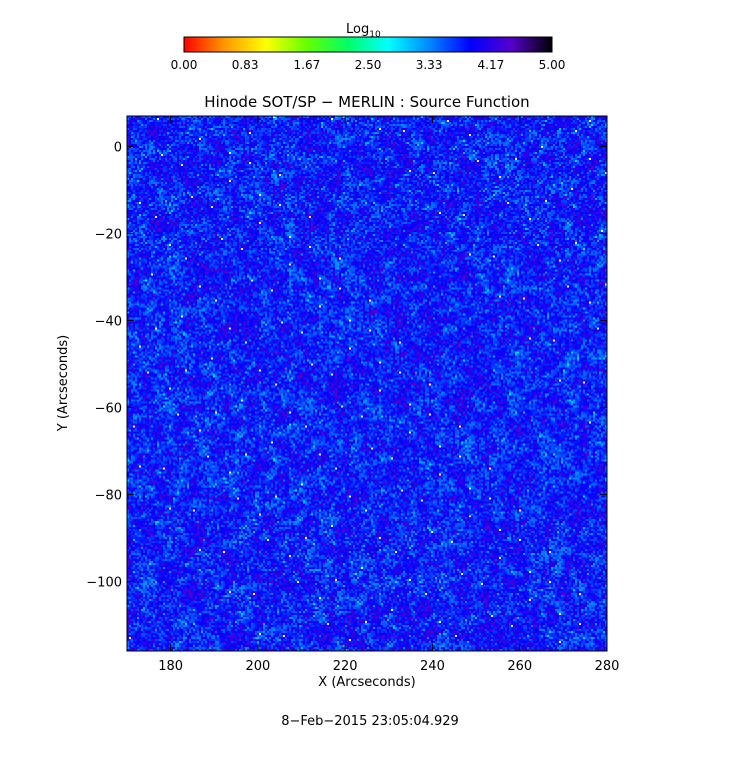 This screenshot has height=768, width=736. What do you see at coordinates (245, 65) in the screenshot?
I see `colorbar-tick-label: 0.83` at bounding box center [245, 65].